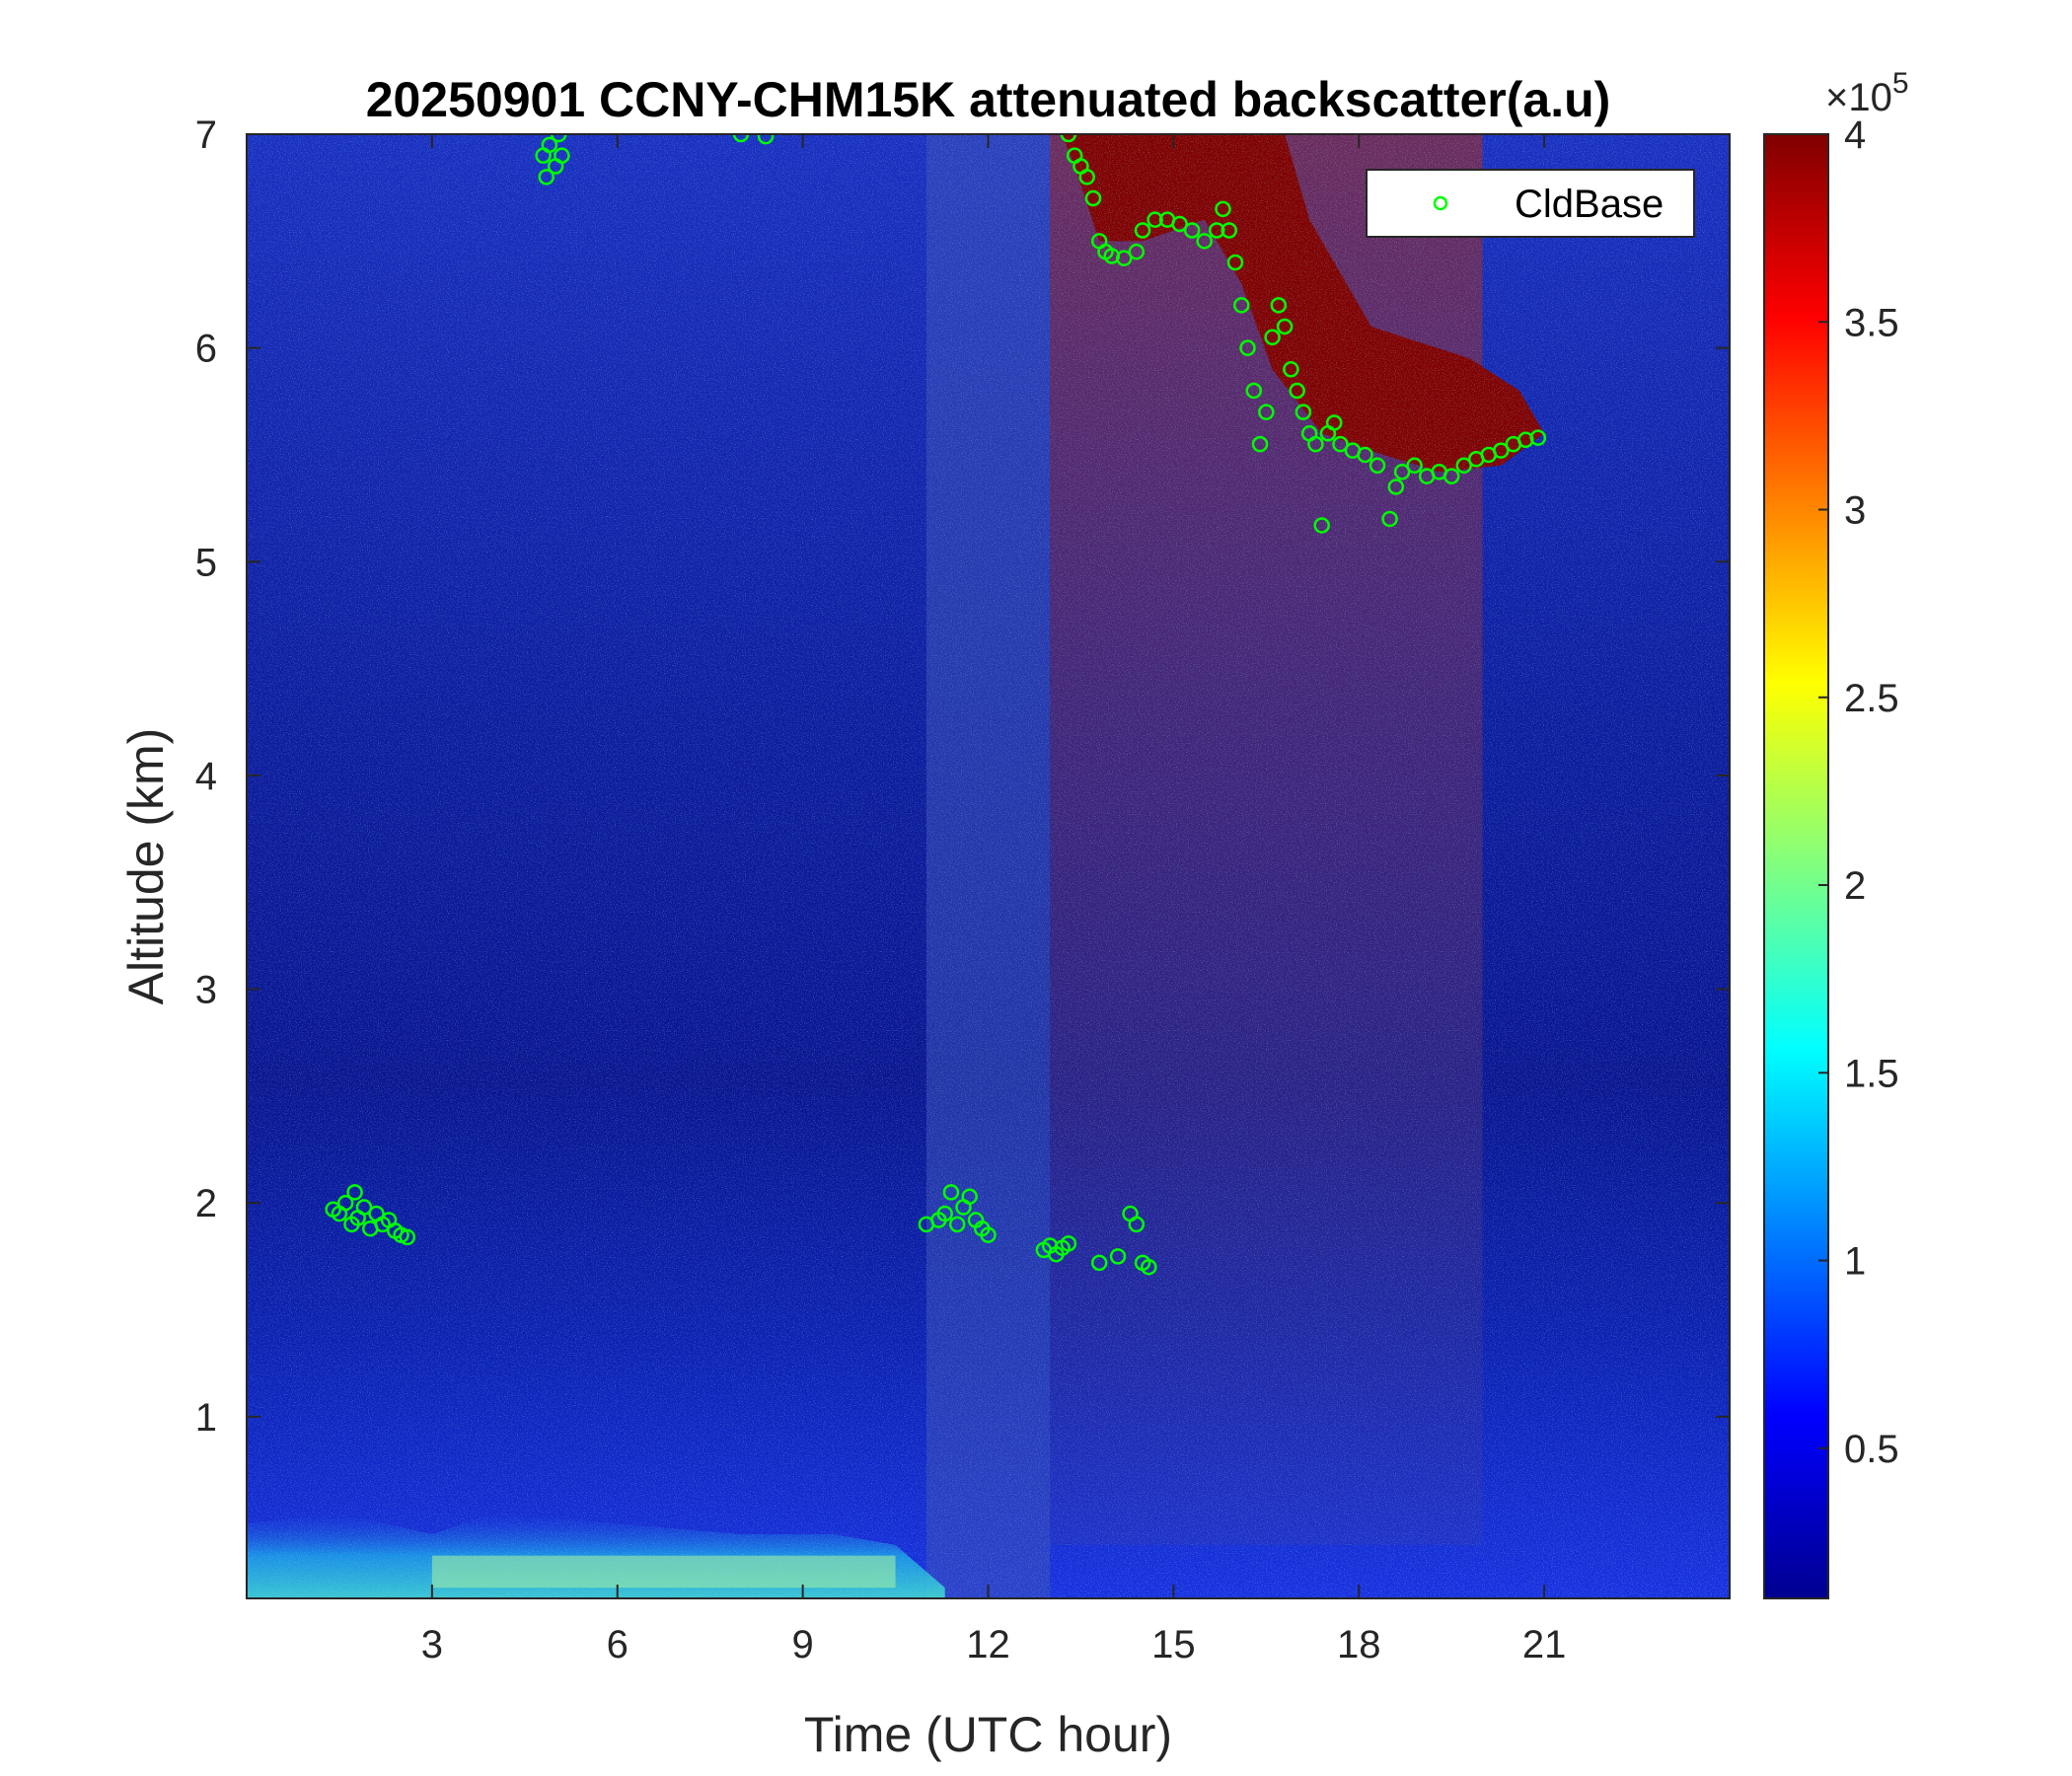 The width and height of the screenshot is (2072, 1776). What do you see at coordinates (206, 1203) in the screenshot?
I see `y-tick-label: 2` at bounding box center [206, 1203].